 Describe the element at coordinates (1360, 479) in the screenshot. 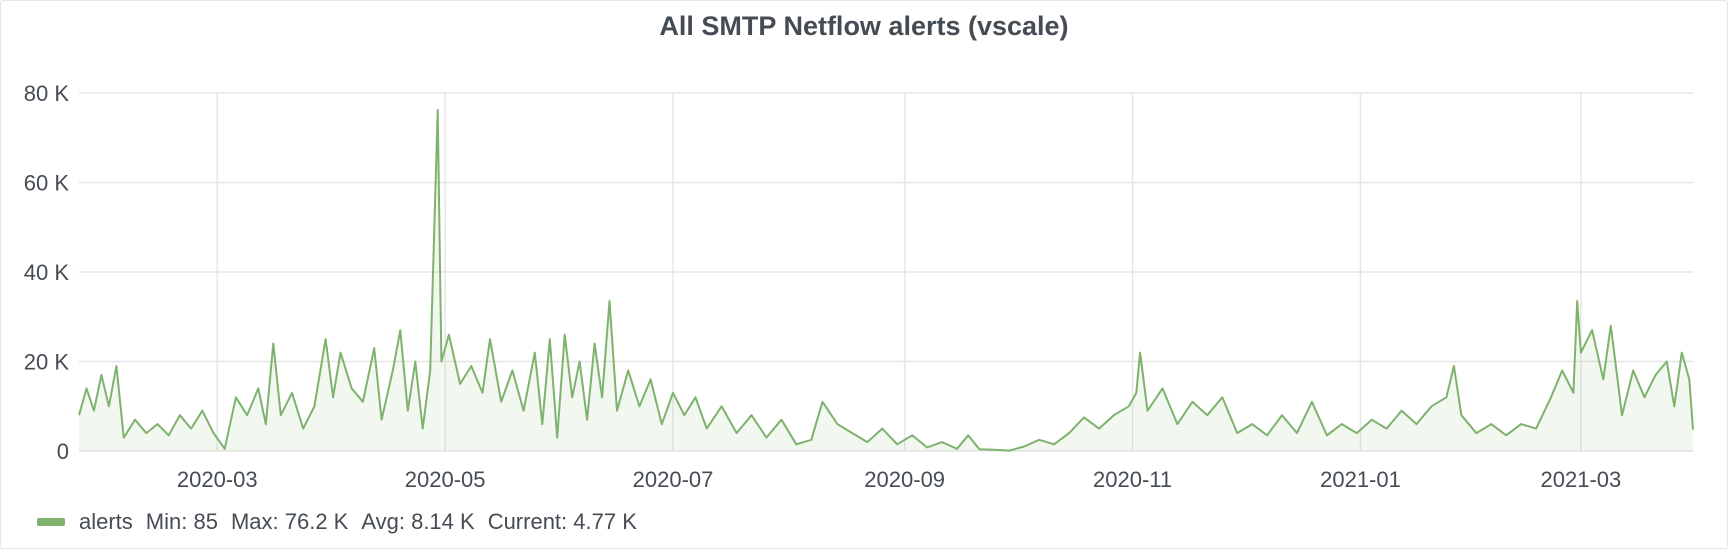

I see `x-tick-label: 2021-01` at that location.